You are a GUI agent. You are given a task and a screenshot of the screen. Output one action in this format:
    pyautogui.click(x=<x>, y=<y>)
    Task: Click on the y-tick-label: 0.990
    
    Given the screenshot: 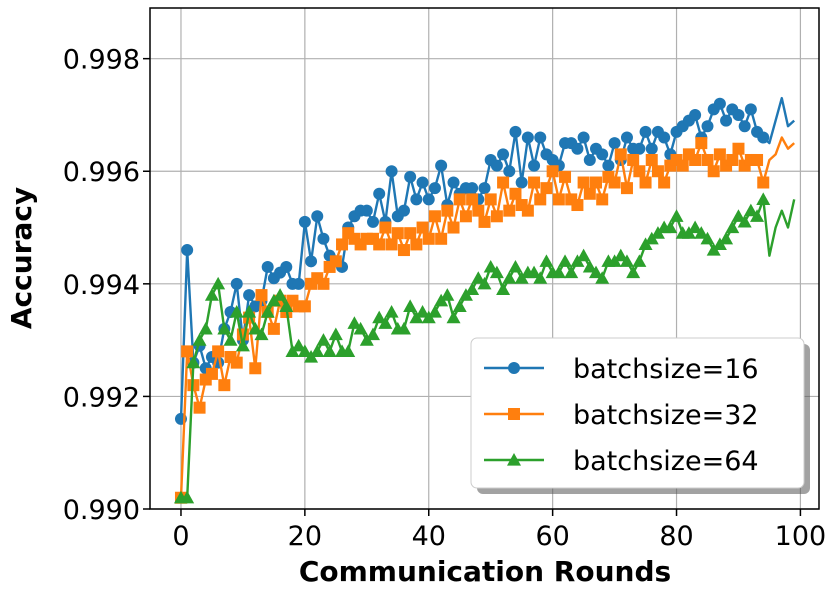 What is the action you would take?
    pyautogui.click(x=101, y=510)
    